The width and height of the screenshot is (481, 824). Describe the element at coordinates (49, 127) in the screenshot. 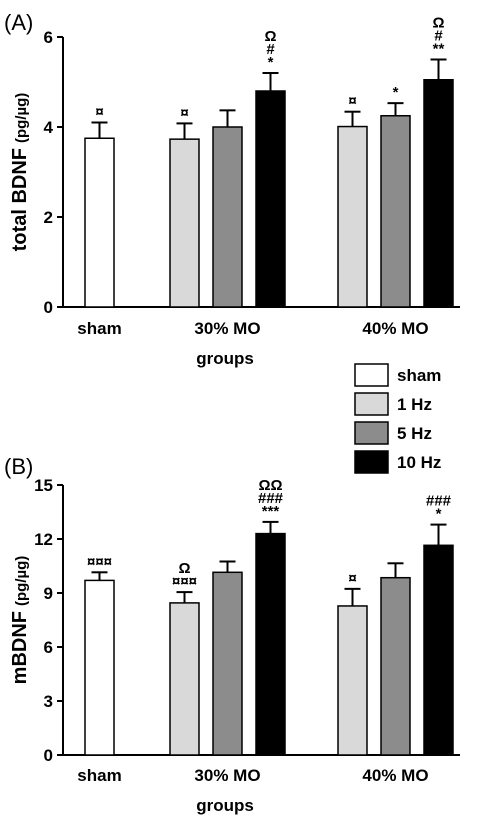

I see `y-tick-label: 4` at that location.